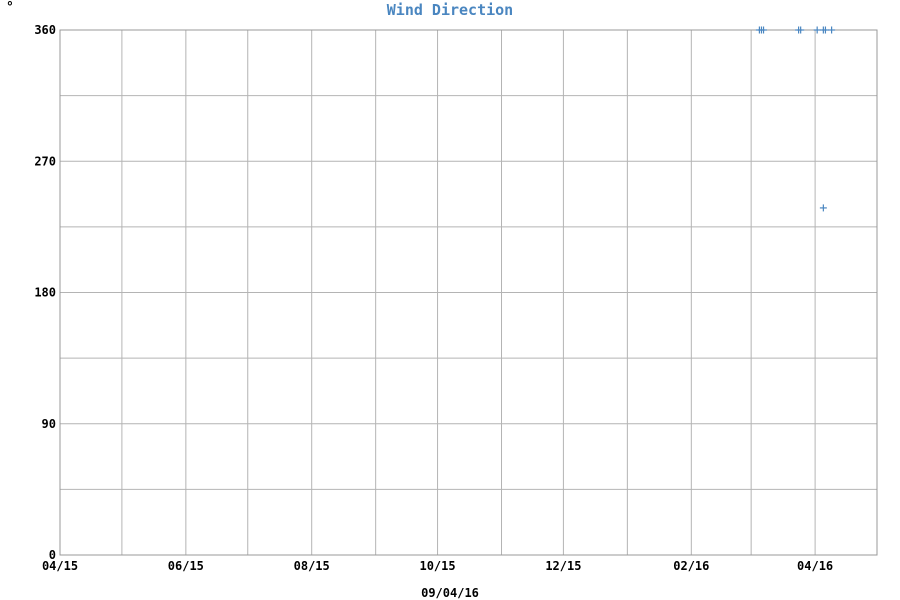 This screenshot has height=600, width=900. Describe the element at coordinates (45, 161) in the screenshot. I see `y-tick-label: 270` at that location.